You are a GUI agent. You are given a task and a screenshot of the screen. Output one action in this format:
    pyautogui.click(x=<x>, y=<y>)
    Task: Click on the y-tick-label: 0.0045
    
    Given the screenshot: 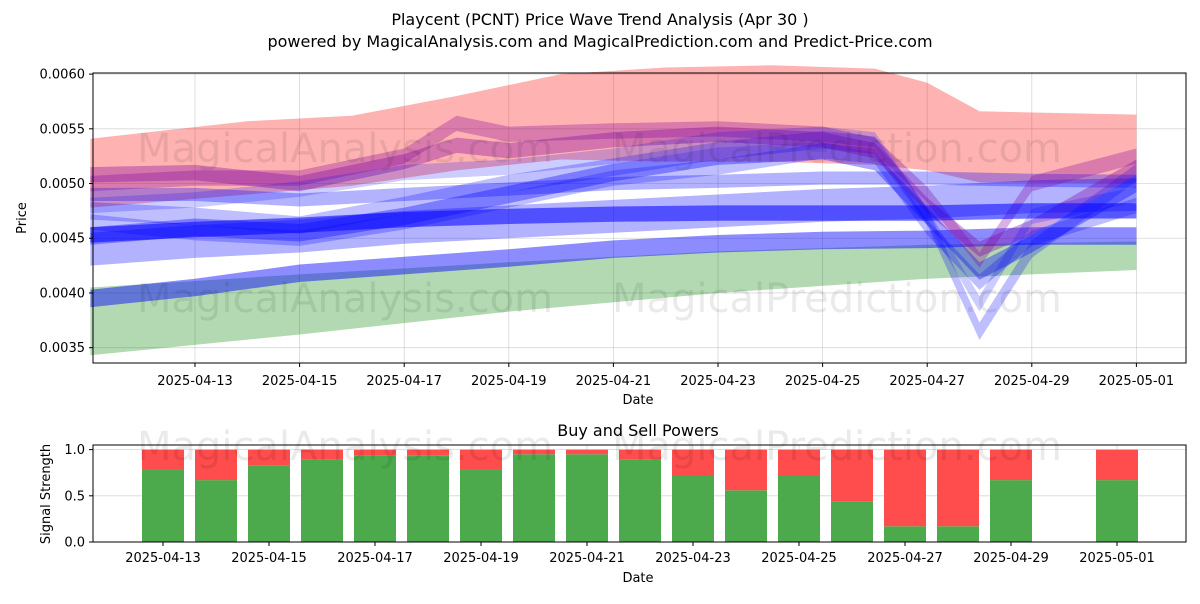 What is the action you would take?
    pyautogui.click(x=63, y=239)
    